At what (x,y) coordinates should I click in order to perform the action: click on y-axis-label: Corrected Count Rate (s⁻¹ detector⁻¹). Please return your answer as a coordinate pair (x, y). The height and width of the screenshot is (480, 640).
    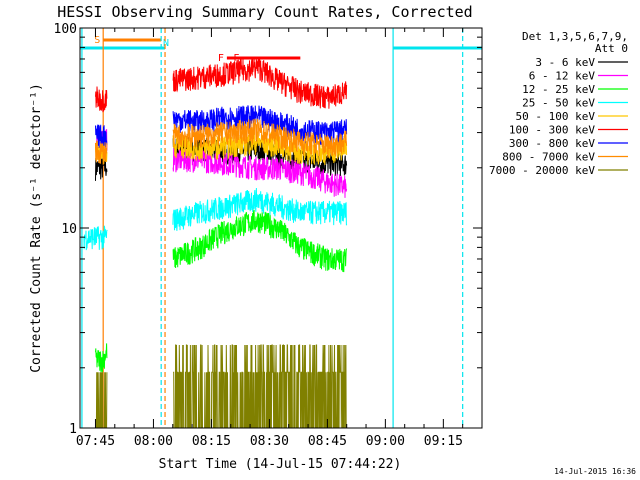
    Looking at the image, I should click on (36, 228).